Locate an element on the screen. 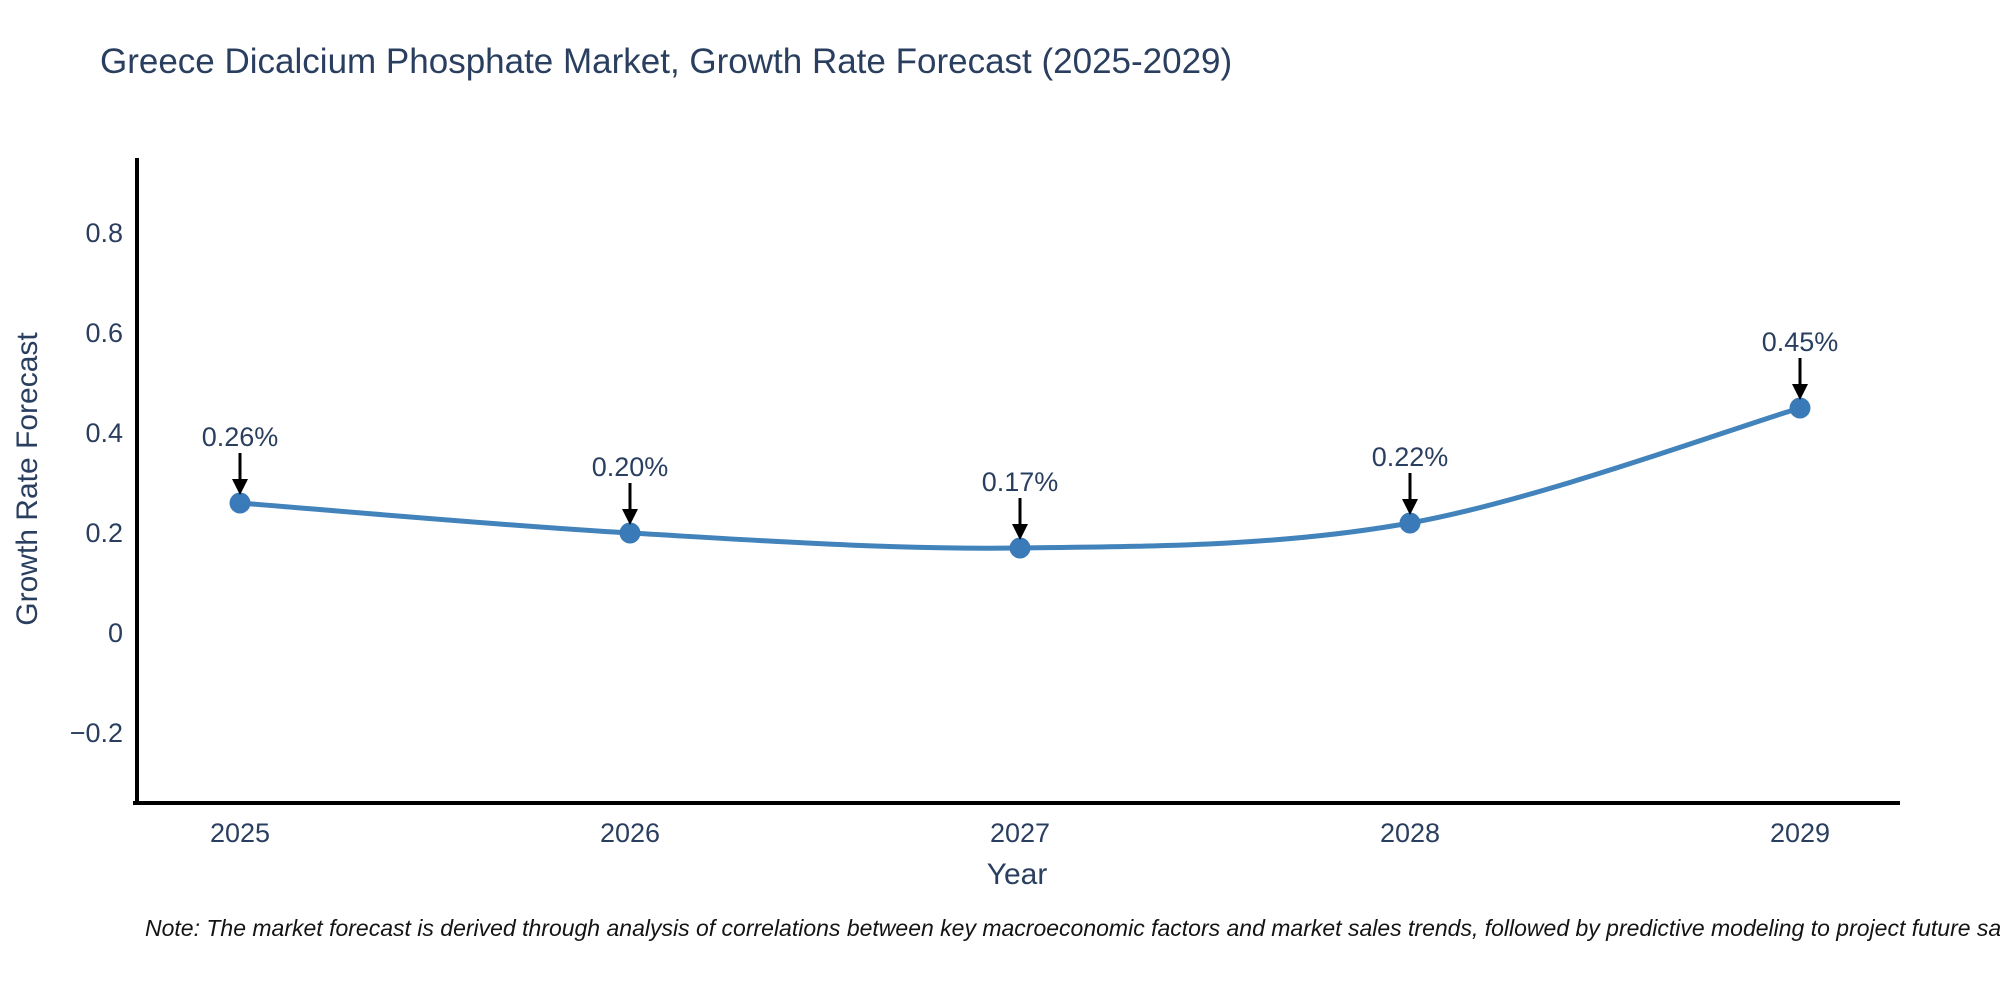 The height and width of the screenshot is (1000, 2000). annotation-label: 0.17% is located at coordinates (1020, 482).